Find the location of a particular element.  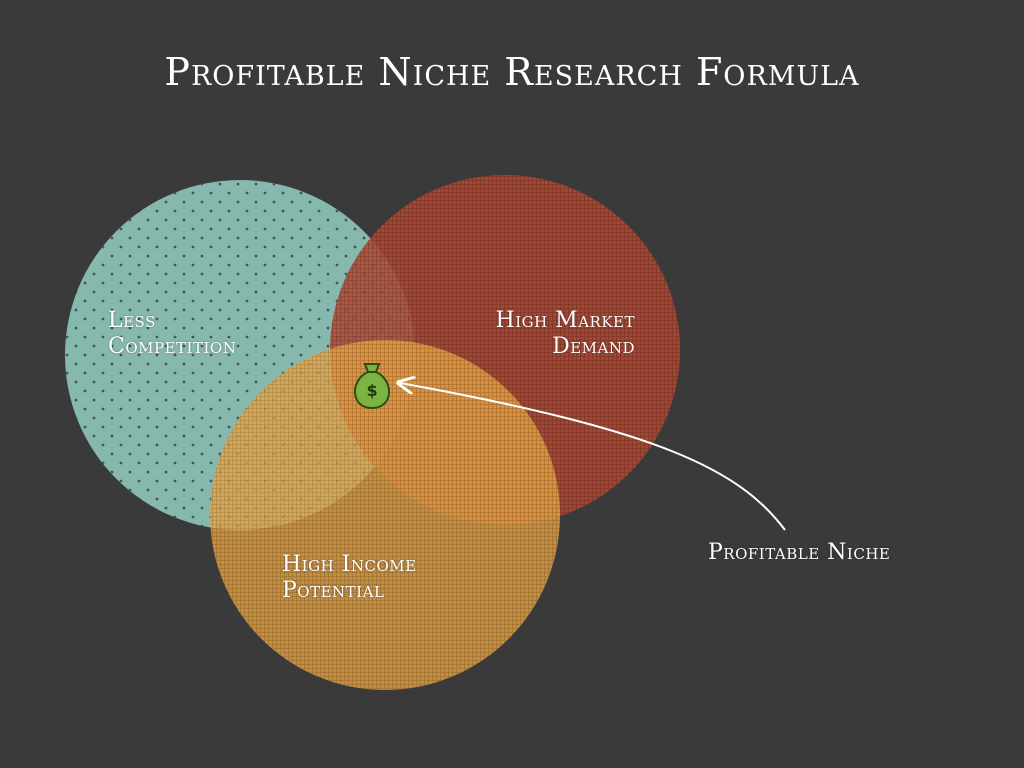

label-less-competition-line2: Competition is located at coordinates (172, 346).